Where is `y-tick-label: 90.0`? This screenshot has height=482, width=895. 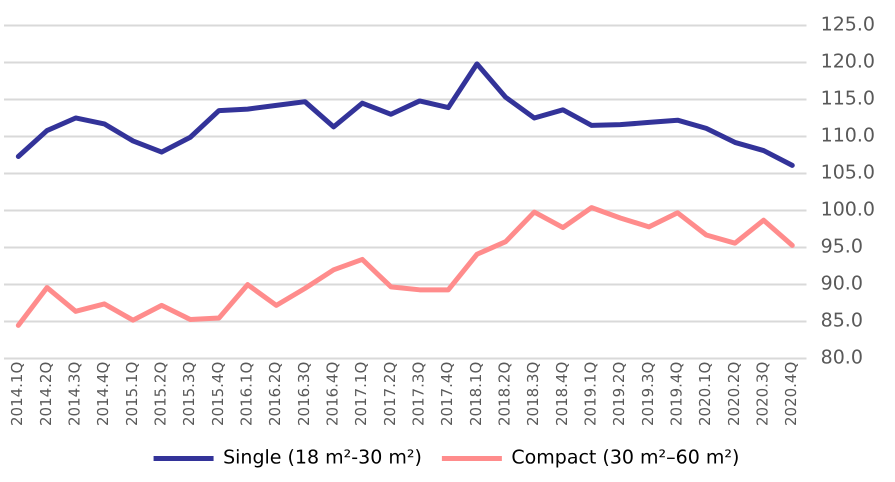
y-tick-label: 90.0 is located at coordinates (841, 283).